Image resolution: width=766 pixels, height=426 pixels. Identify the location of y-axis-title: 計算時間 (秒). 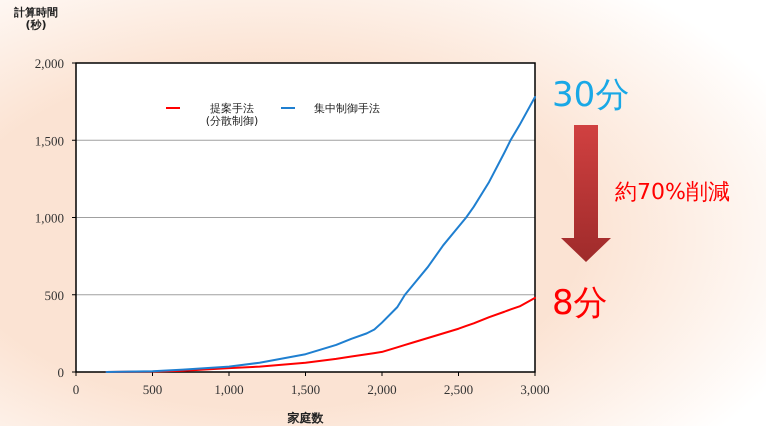
(35, 19).